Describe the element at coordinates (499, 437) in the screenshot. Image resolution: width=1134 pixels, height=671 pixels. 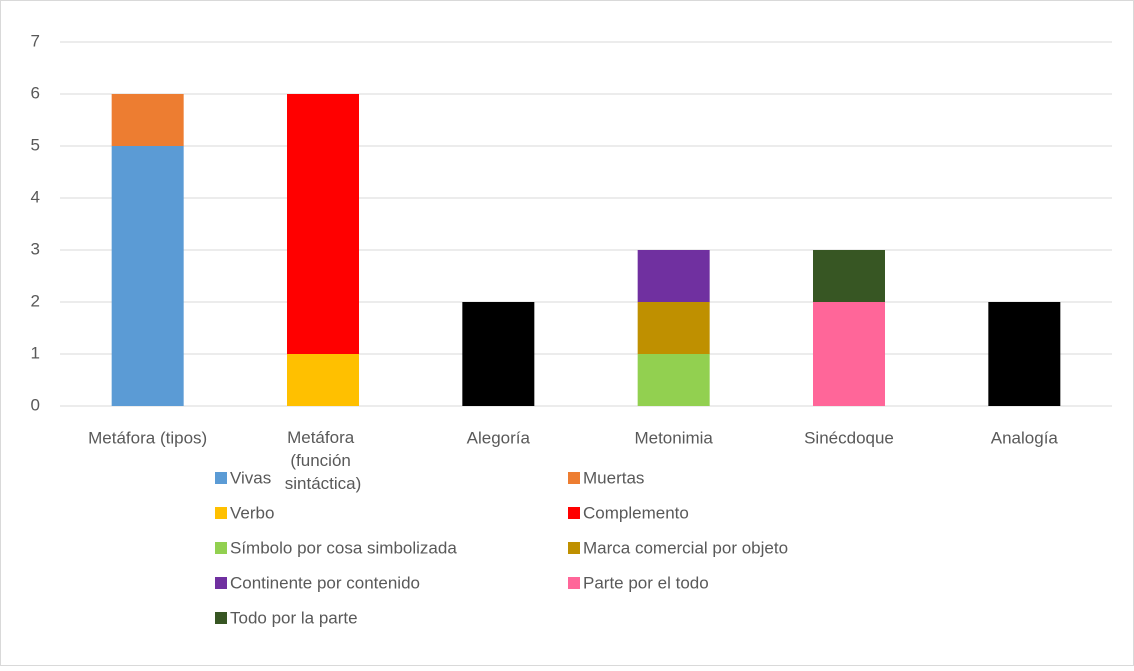
I see `x-tick-label: Alegoría` at that location.